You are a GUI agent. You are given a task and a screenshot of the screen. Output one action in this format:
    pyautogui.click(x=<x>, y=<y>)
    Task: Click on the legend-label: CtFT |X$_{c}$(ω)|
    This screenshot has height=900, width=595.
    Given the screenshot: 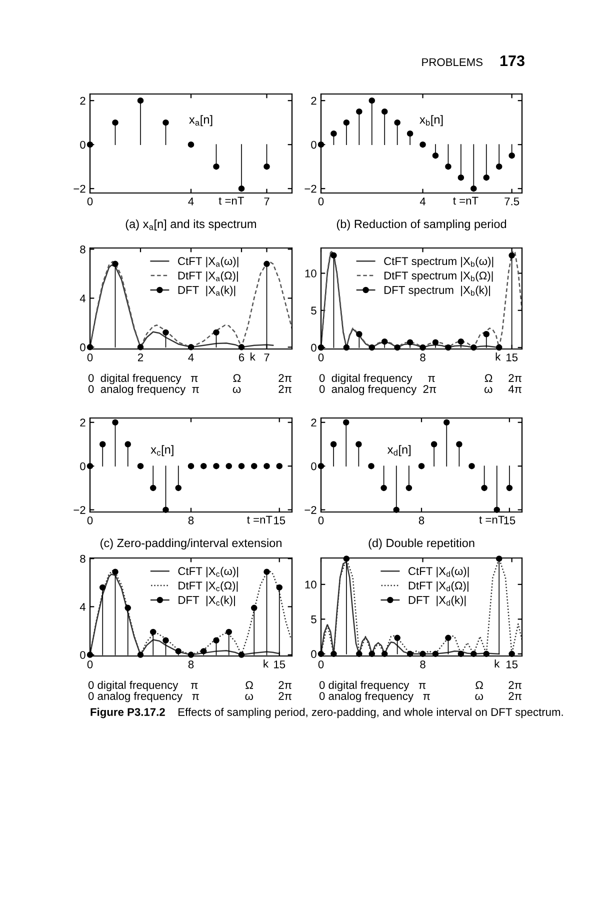 What is the action you would take?
    pyautogui.click(x=208, y=572)
    